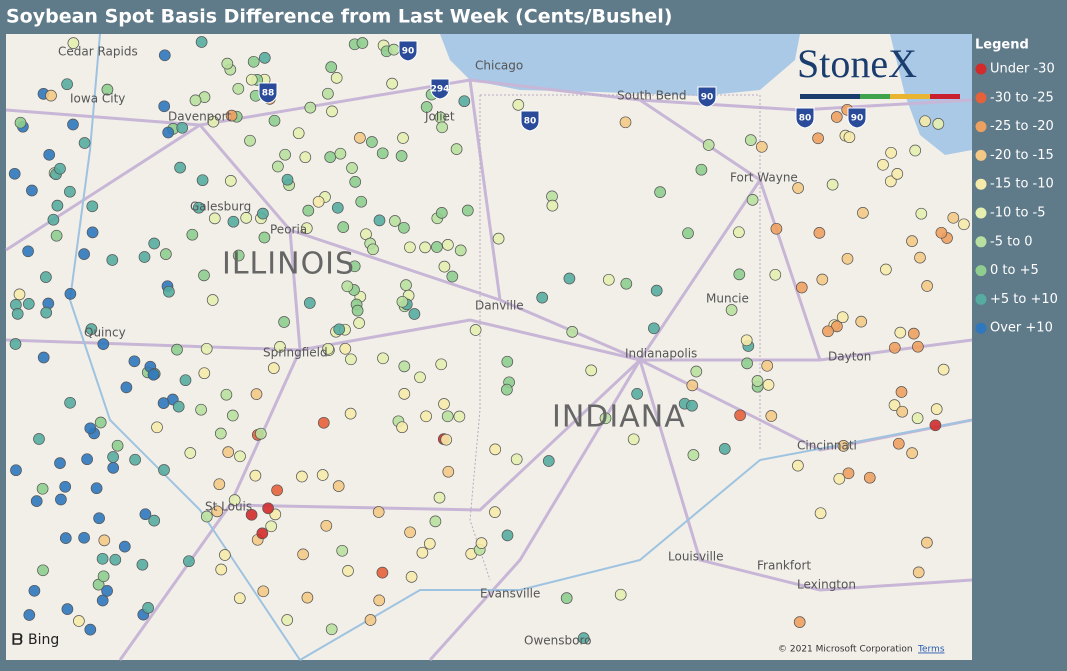 This screenshot has width=1067, height=671. Describe the element at coordinates (931, 650) in the screenshot. I see `terms-link: Terms` at that location.